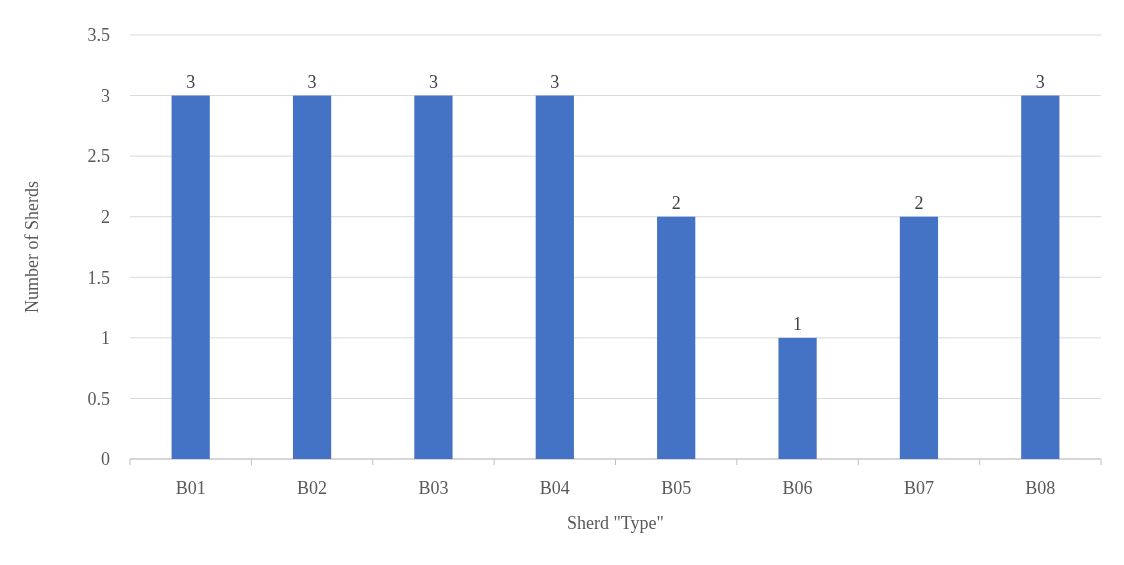 Image resolution: width=1124 pixels, height=565 pixels. I want to click on y-tick-label: 2, so click(105, 217).